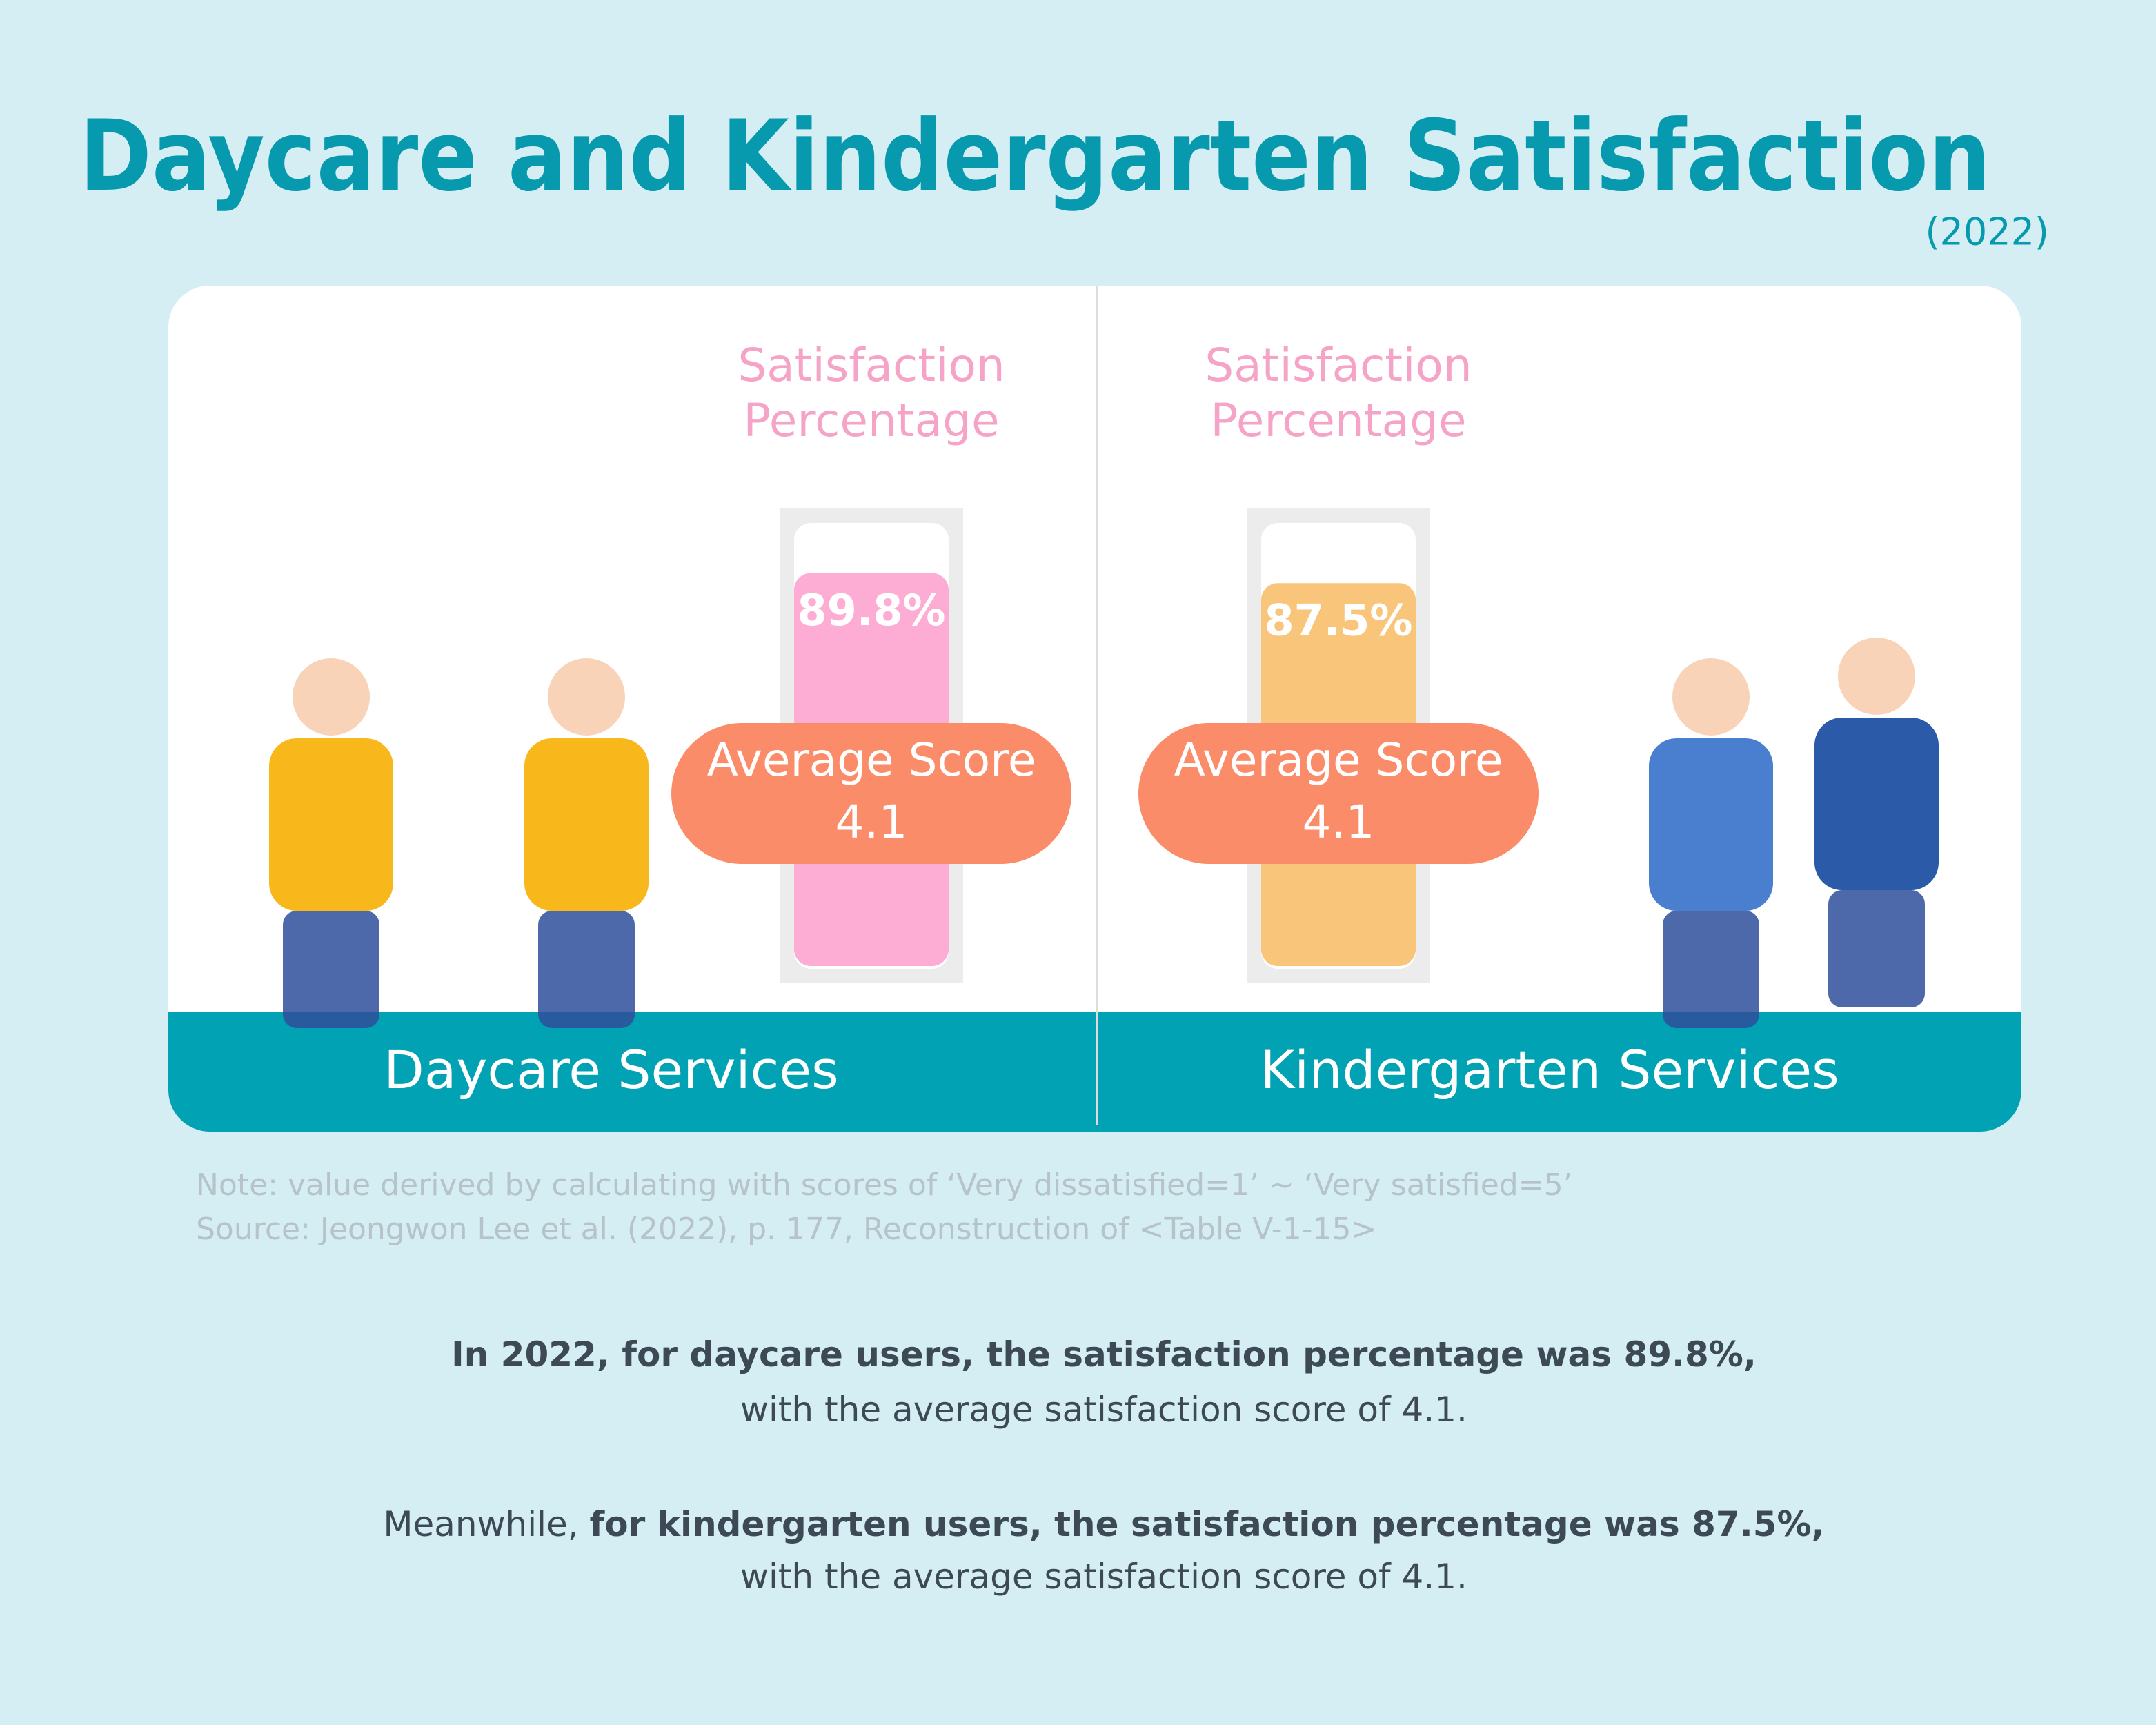  I want to click on category-label: Daycare Services, so click(611, 1070).